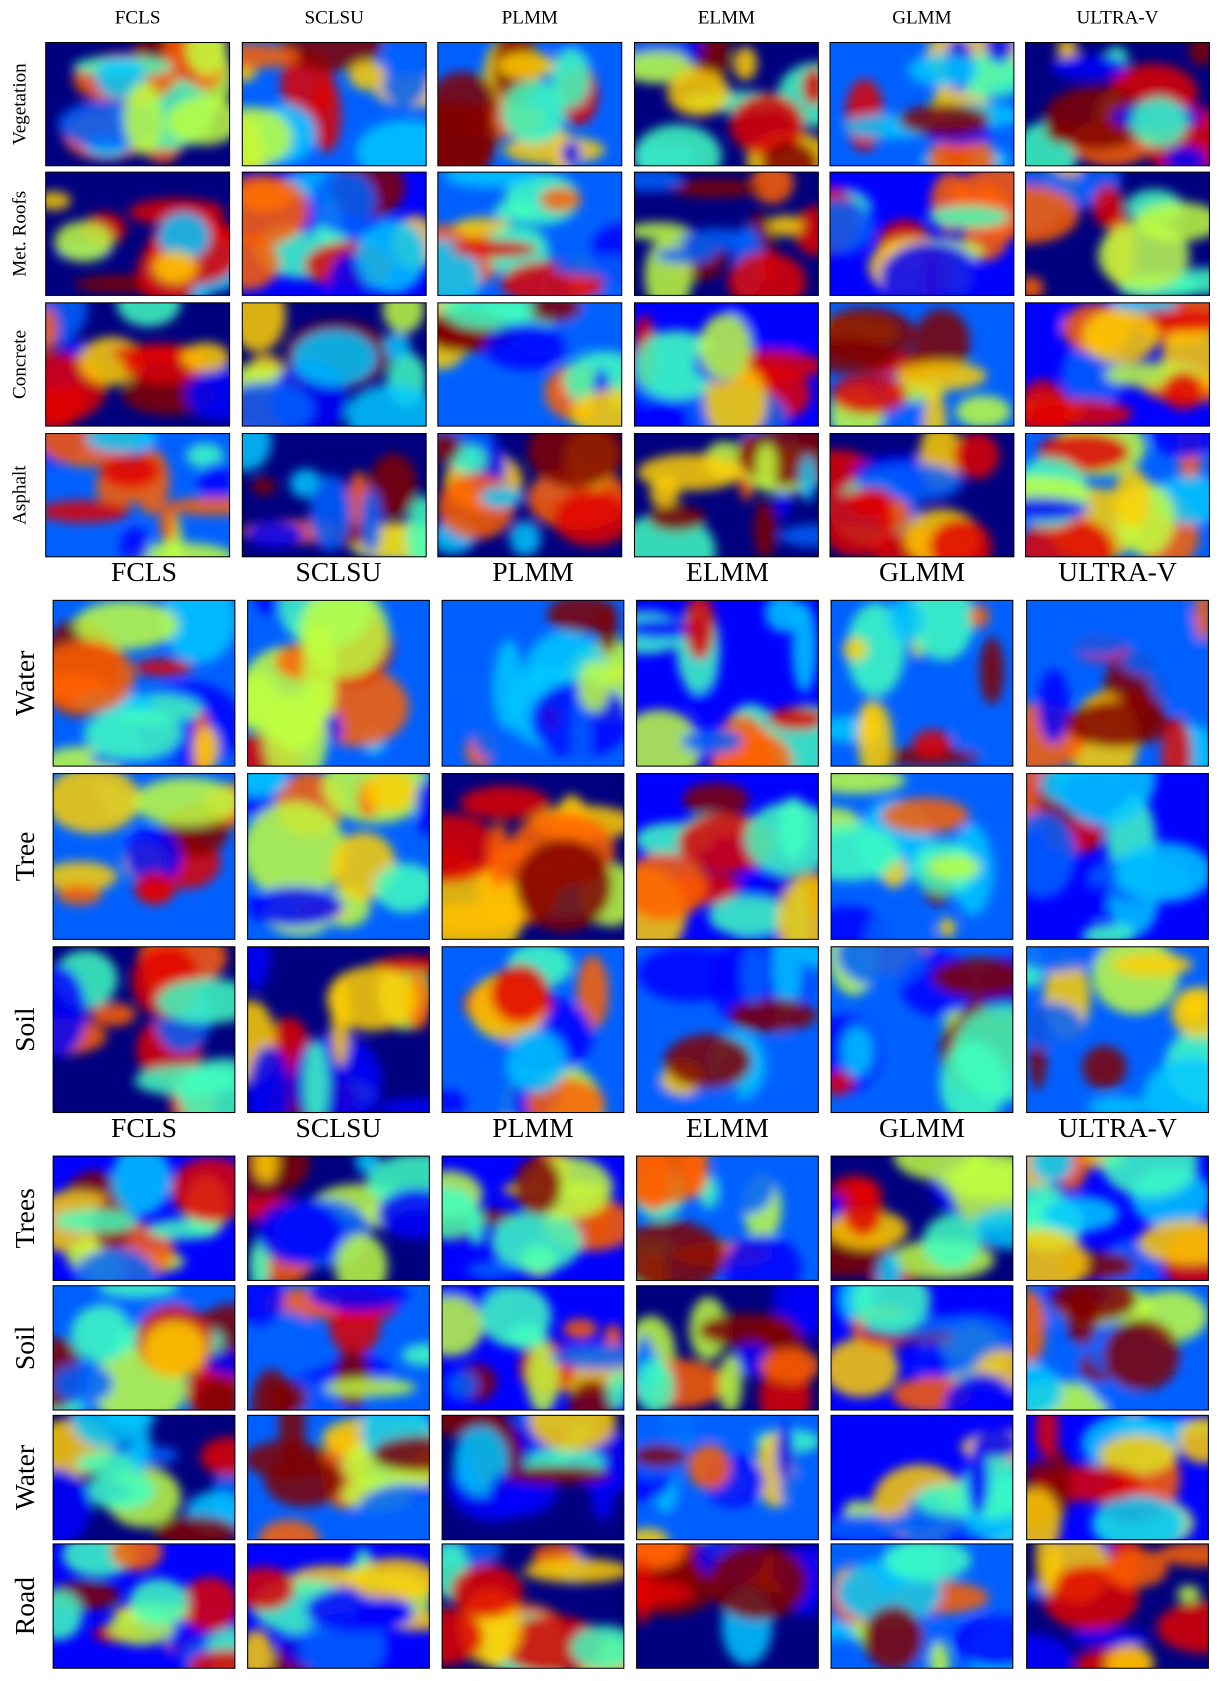 This screenshot has height=1681, width=1219. What do you see at coordinates (20, 364) in the screenshot?
I see `row-label: Concrete` at bounding box center [20, 364].